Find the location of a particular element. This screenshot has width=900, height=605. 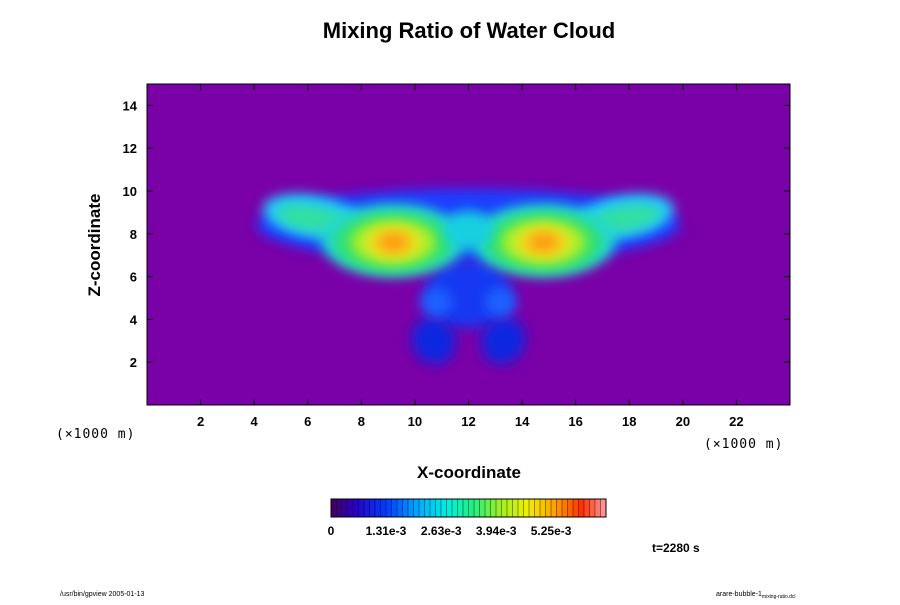

footer-right-main: arare-bubble-1 is located at coordinates (739, 594).